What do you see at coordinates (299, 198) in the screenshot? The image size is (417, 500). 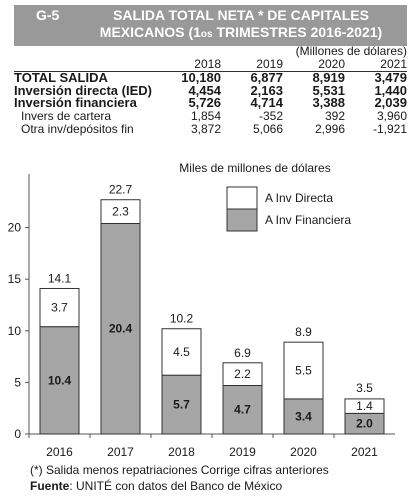 I see `legend-label: A Inv Directa` at bounding box center [299, 198].